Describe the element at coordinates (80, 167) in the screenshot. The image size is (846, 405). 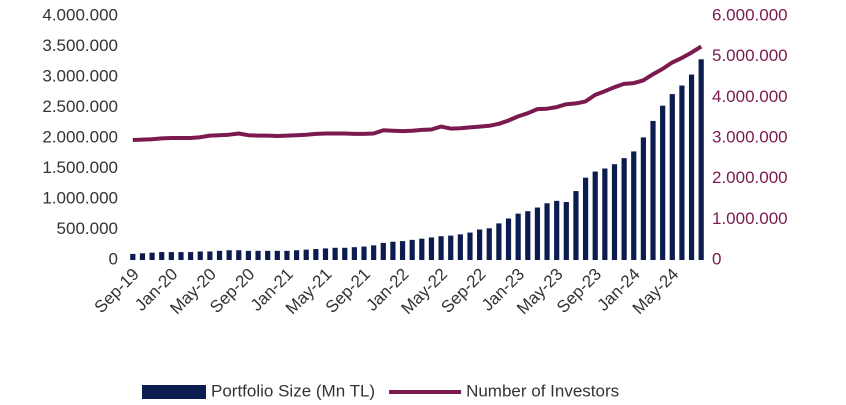
I see `y-tick-label: 1.500.000` at that location.